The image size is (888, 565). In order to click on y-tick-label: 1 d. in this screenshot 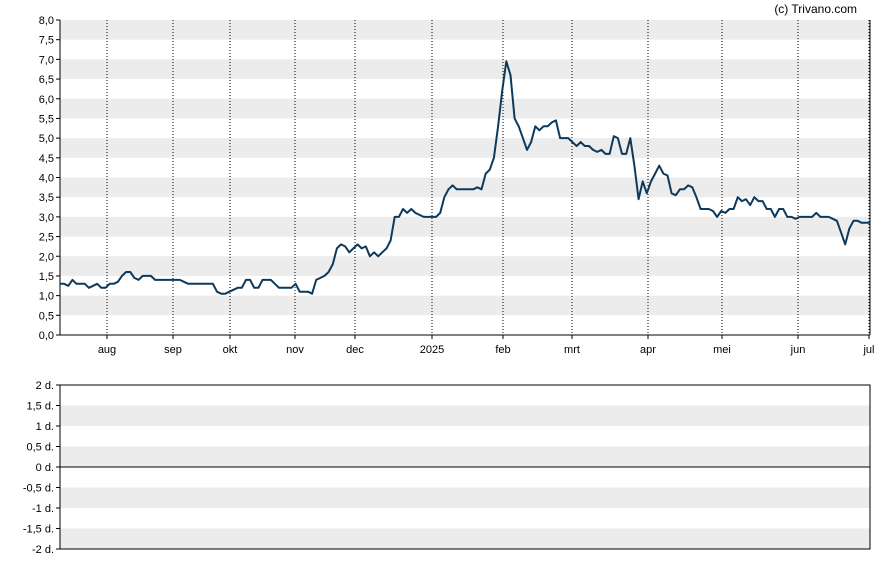, I will do `click(45, 427)`.